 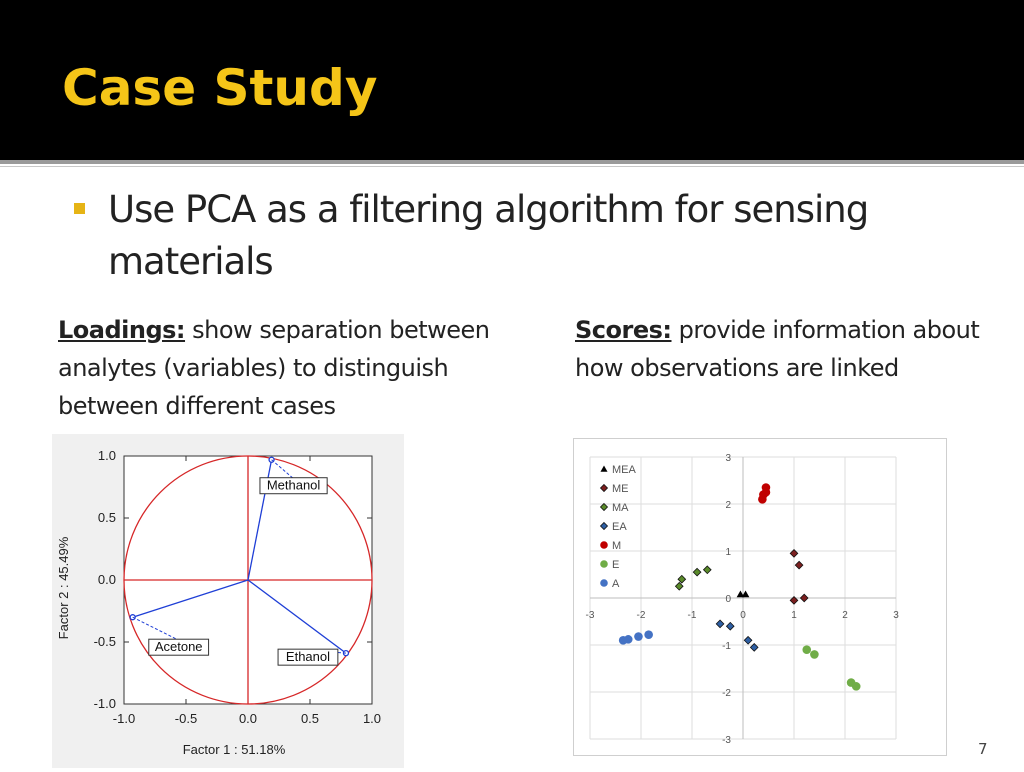 I want to click on legend-marker-ma, so click(x=604, y=507).